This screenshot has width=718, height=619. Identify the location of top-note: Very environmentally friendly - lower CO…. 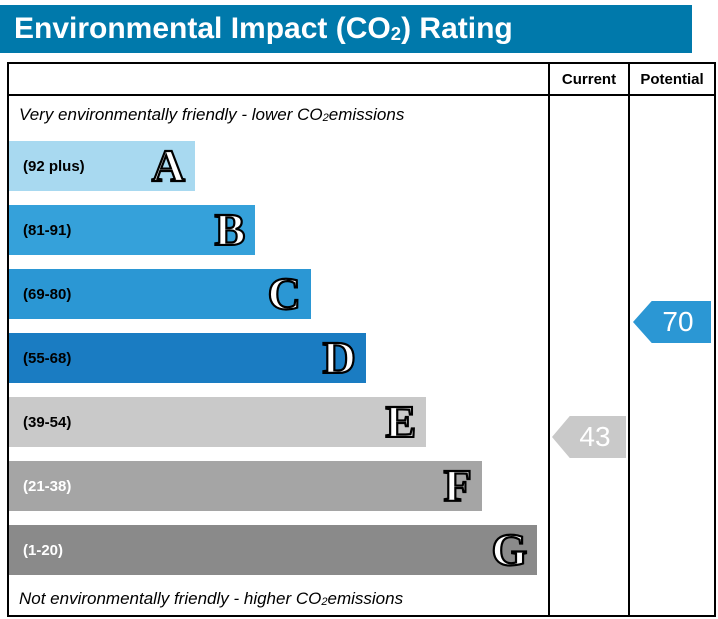
(278, 115).